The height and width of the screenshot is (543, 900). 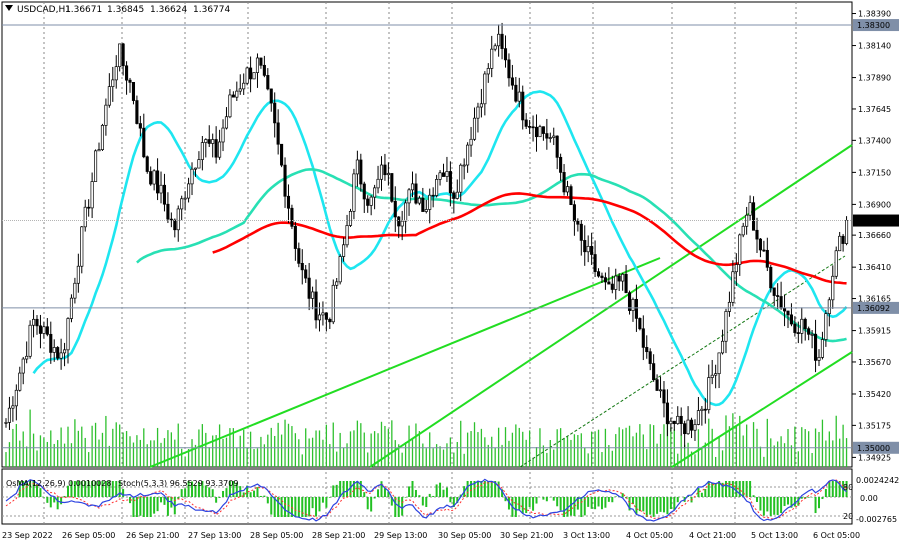 What do you see at coordinates (9, 8) in the screenshot?
I see `triangle-down-icon` at bounding box center [9, 8].